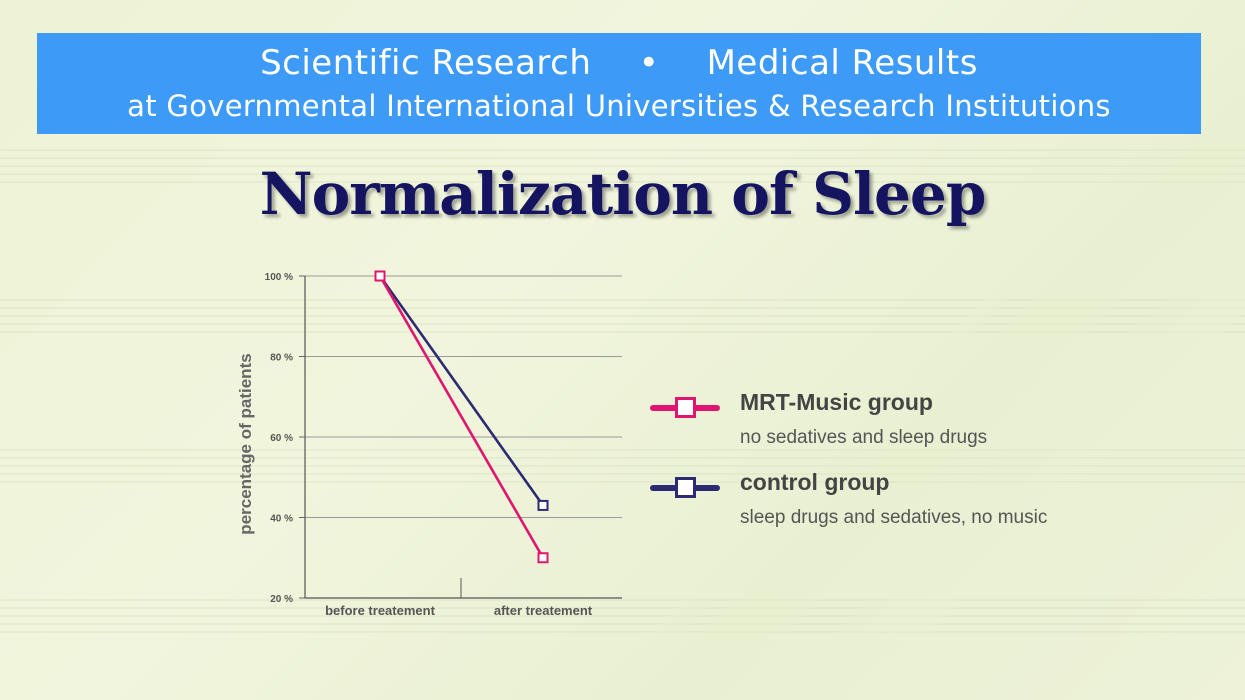  I want to click on page-title: Normalization of Sleep, so click(623, 194).